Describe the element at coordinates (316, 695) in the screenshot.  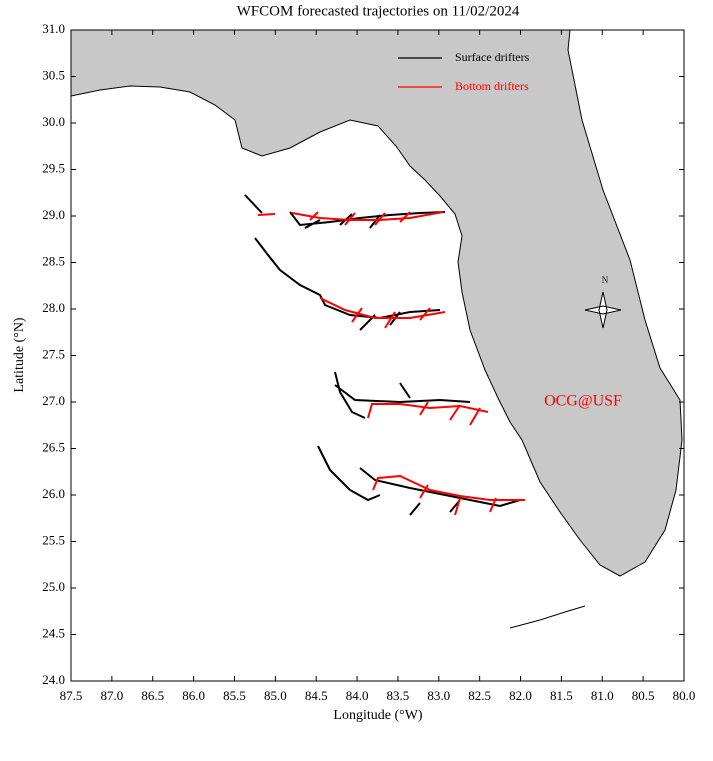
I see `x-tick-label: 84.5` at that location.